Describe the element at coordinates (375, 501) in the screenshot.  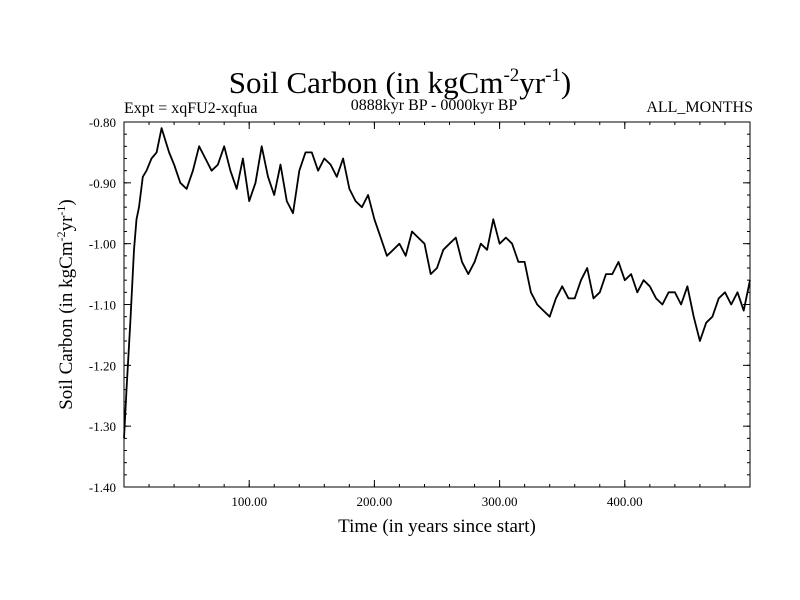
I see `x-tick-label: 200.00` at that location.